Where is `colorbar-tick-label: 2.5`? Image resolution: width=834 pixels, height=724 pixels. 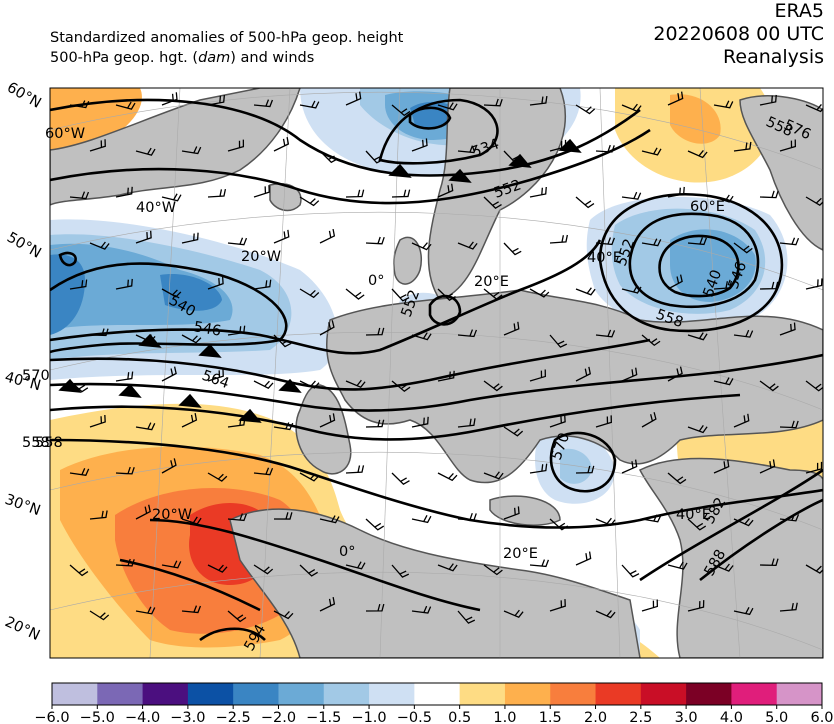
colorbar-tick-label: 2.5 is located at coordinates (640, 717).